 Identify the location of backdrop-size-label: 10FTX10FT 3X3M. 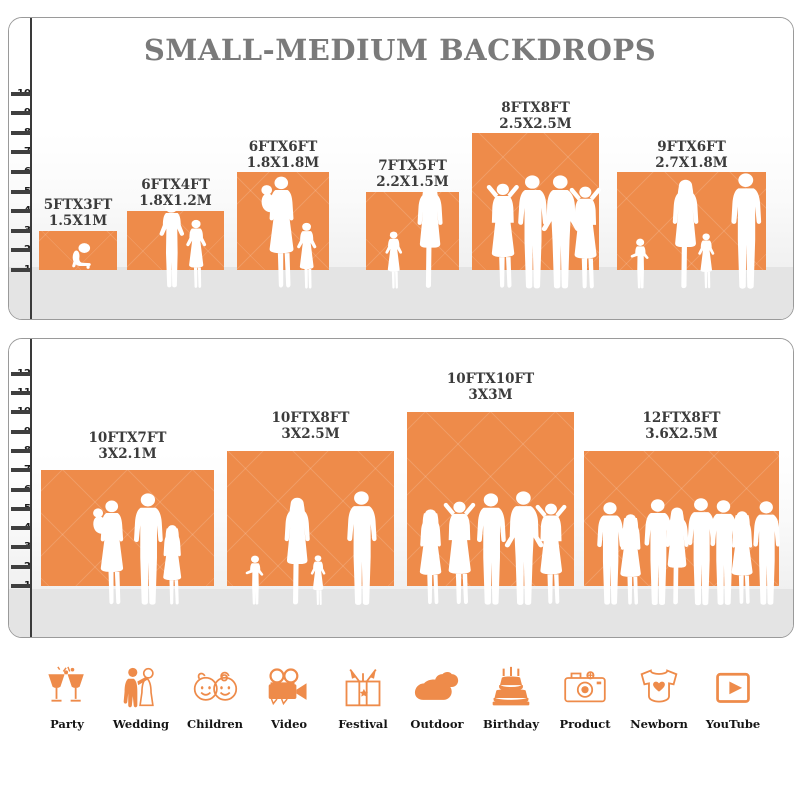
(490, 387).